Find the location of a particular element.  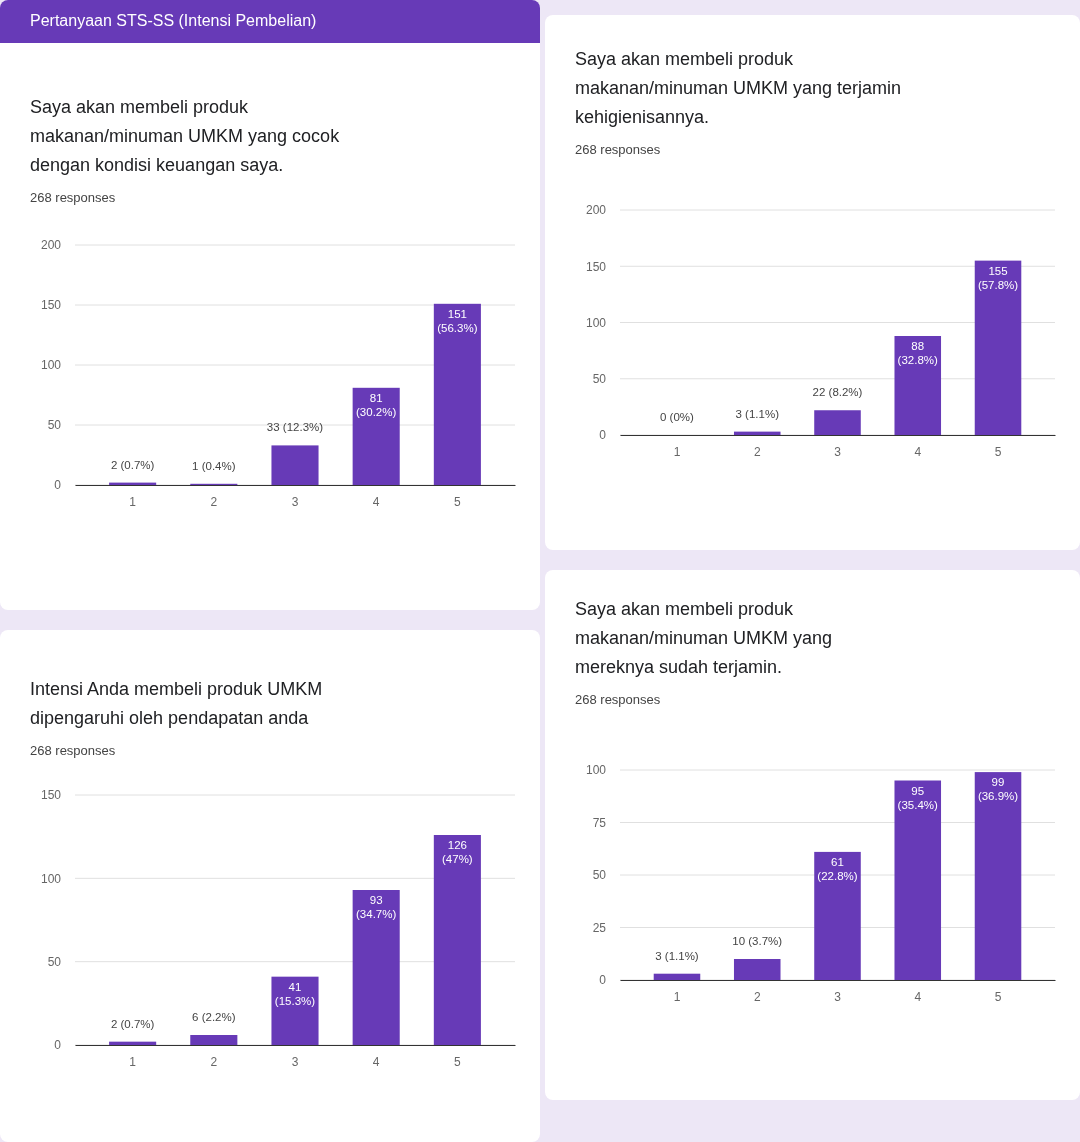

data-label: 126 (47%) is located at coordinates (457, 852).